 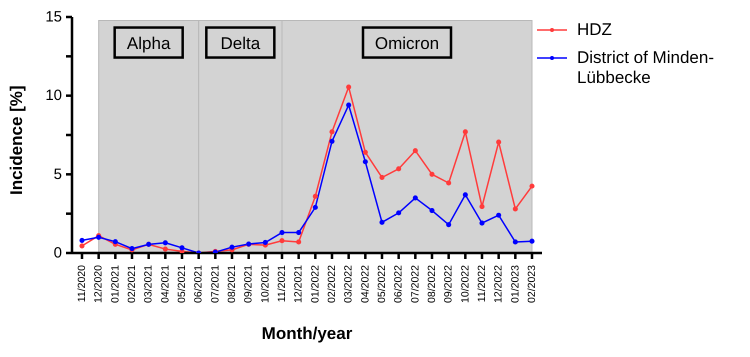 I want to click on x-tick-label: 01/2023, so click(x=515, y=283).